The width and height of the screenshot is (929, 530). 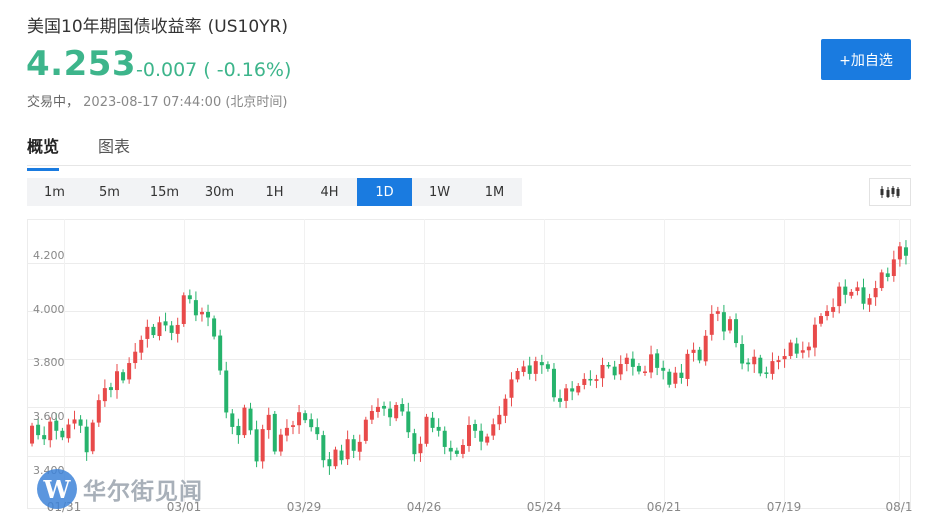 I want to click on period-1h: 1H, so click(x=274, y=192).